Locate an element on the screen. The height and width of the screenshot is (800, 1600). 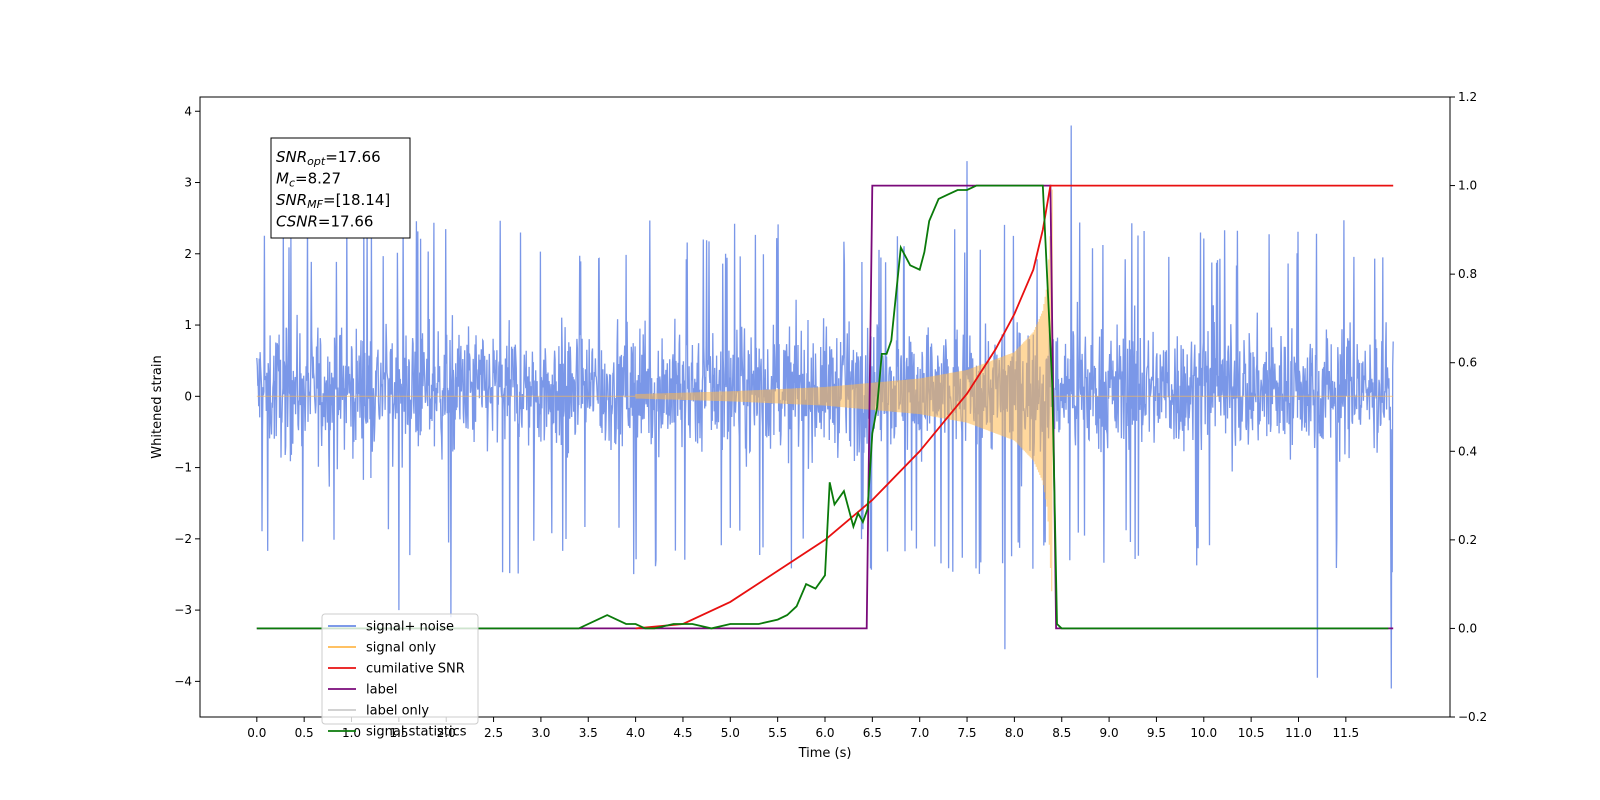
legend-entry-label: label is located at coordinates (381, 690).